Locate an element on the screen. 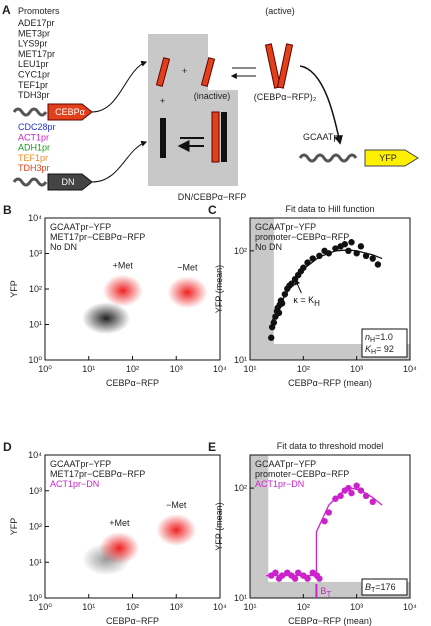 This screenshot has height=626, width=431. marker-sub: H is located at coordinates (317, 303).